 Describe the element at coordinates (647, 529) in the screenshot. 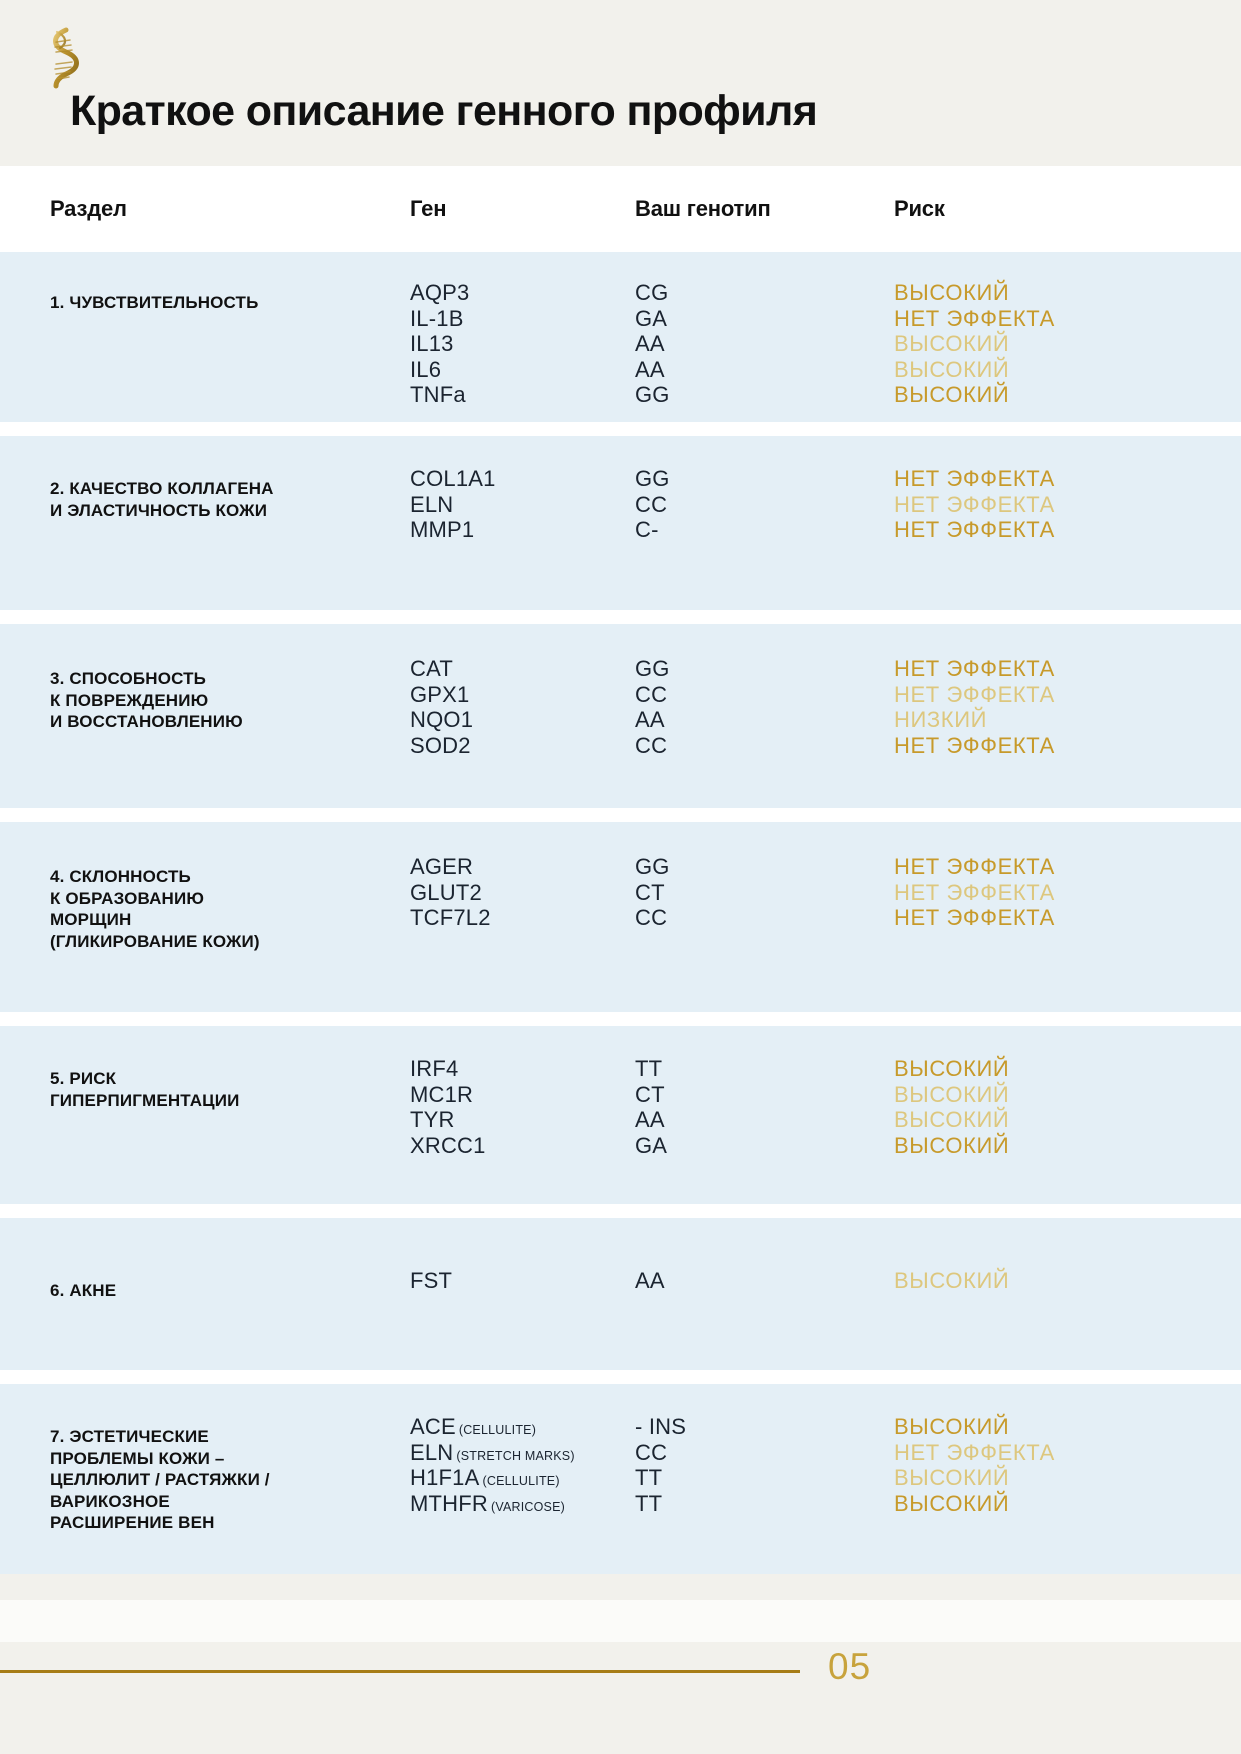

I see `genotype-value: C-` at that location.